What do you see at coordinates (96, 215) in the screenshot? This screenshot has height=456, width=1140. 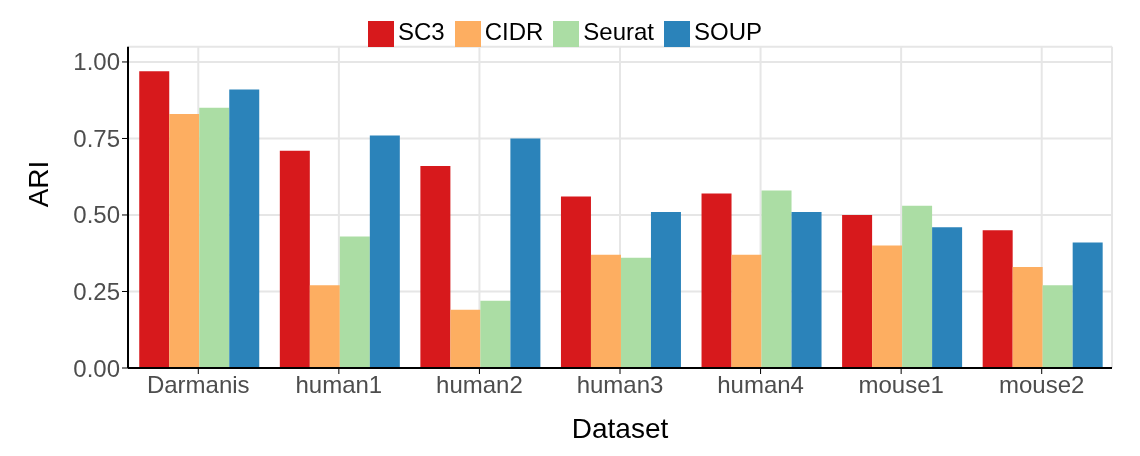 I see `y-tick-label: 0.50` at bounding box center [96, 215].